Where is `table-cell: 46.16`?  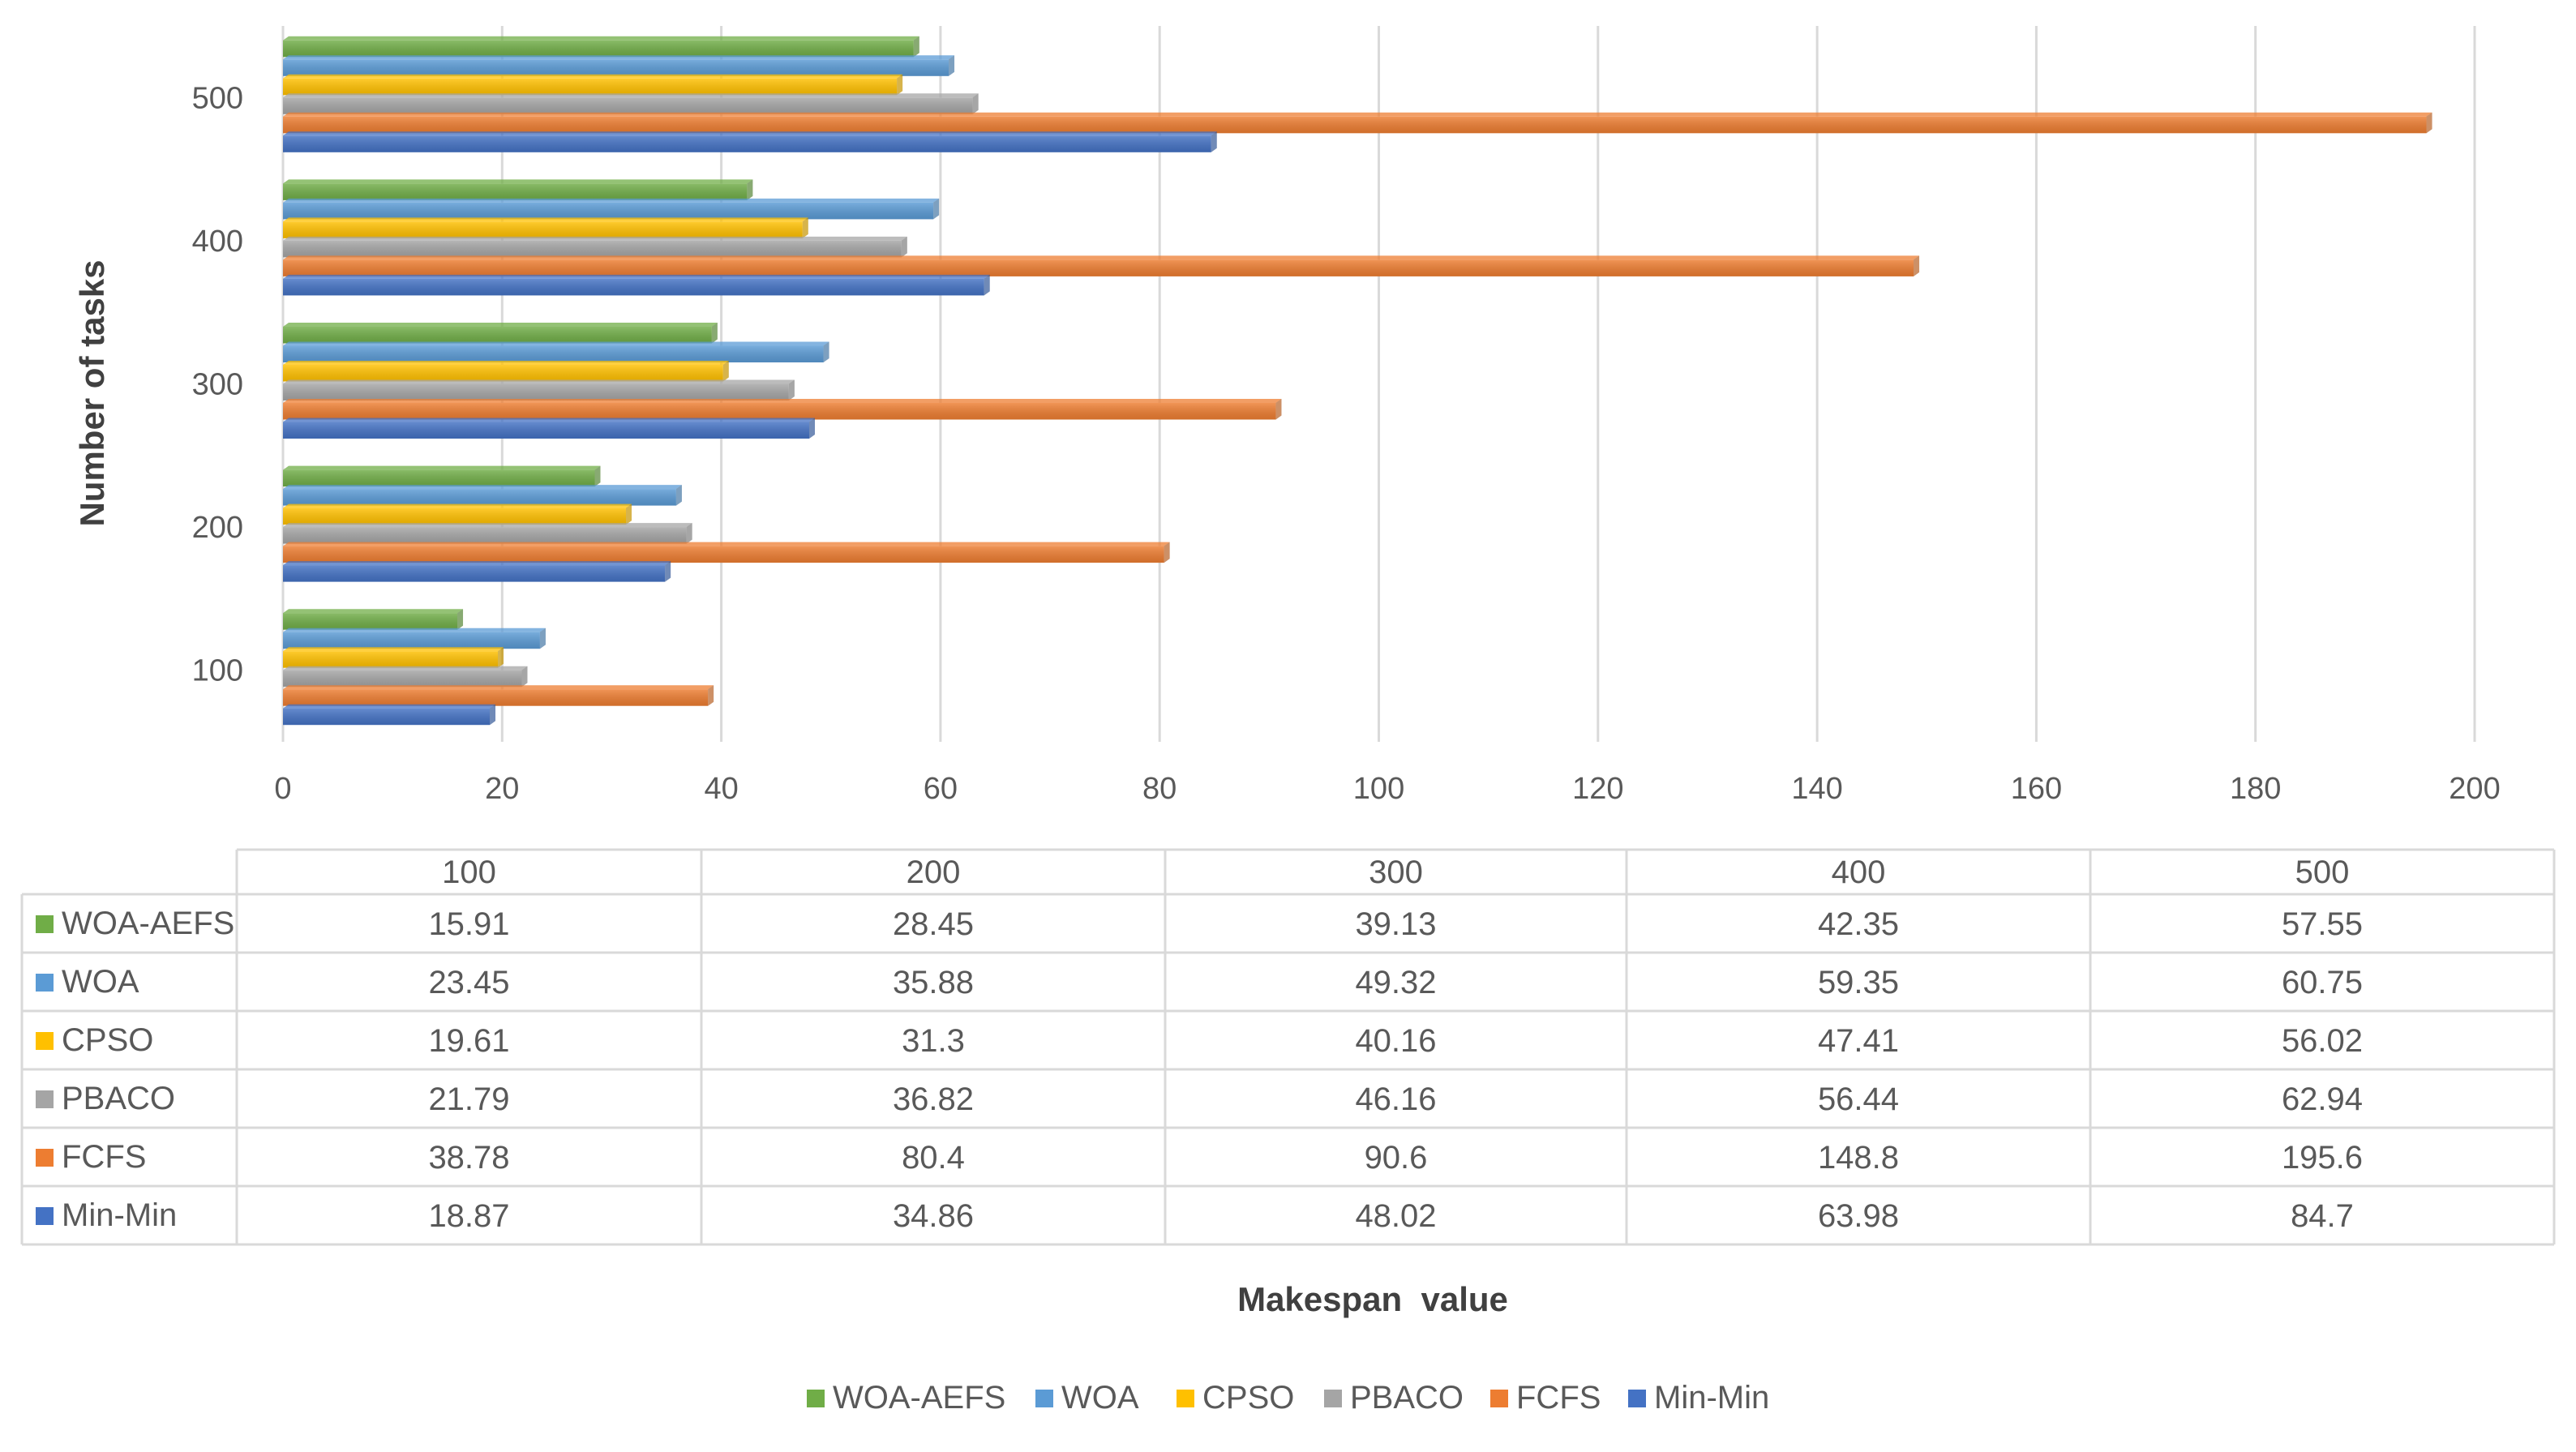
table-cell: 46.16 is located at coordinates (1395, 1099).